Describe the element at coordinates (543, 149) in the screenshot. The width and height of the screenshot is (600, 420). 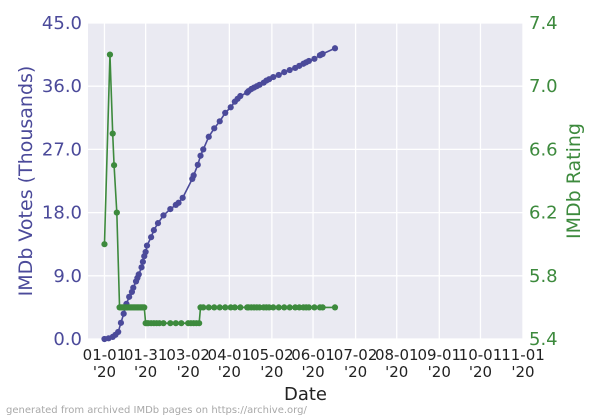
I see `right-y-tick-label: 6.6` at that location.